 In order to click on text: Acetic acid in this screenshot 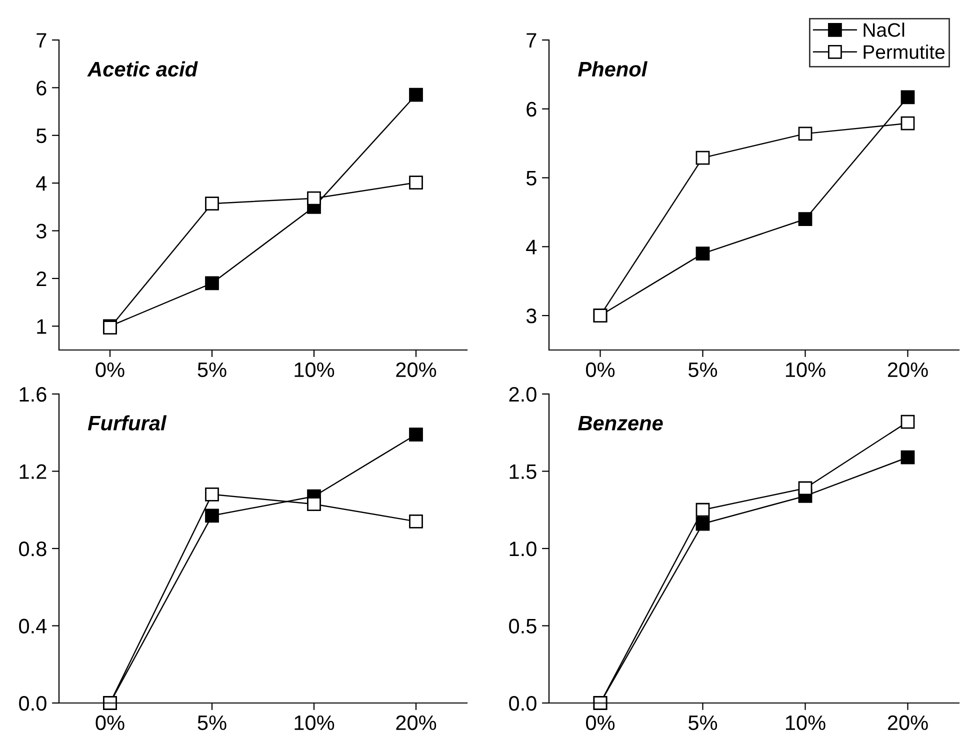, I will do `click(142, 69)`.